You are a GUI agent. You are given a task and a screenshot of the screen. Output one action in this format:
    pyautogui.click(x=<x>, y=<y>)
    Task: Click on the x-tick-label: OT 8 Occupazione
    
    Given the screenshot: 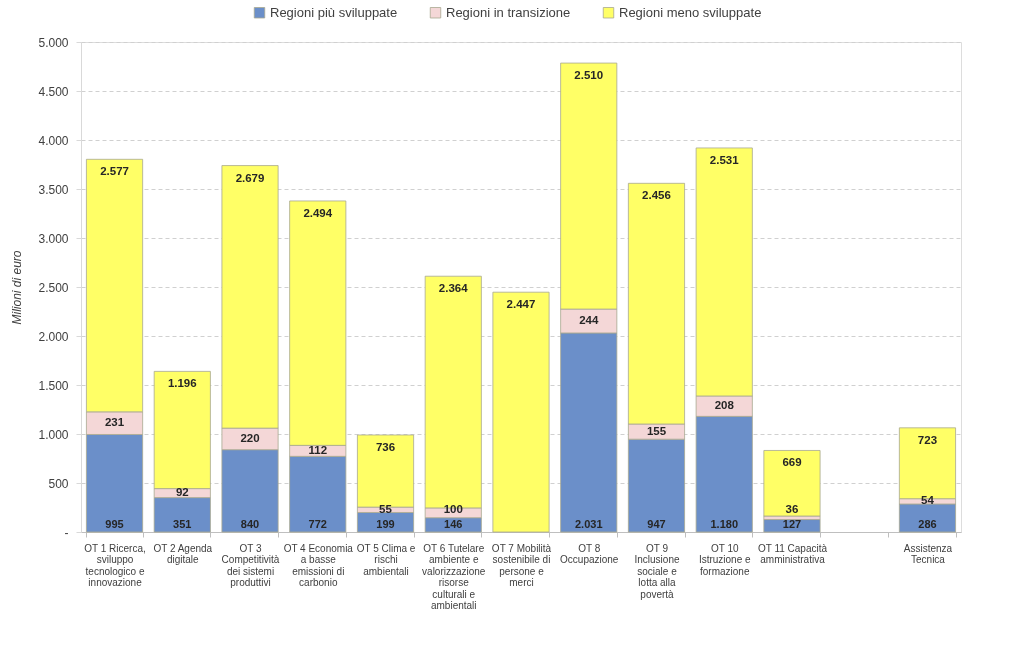 What is the action you would take?
    pyautogui.click(x=589, y=553)
    